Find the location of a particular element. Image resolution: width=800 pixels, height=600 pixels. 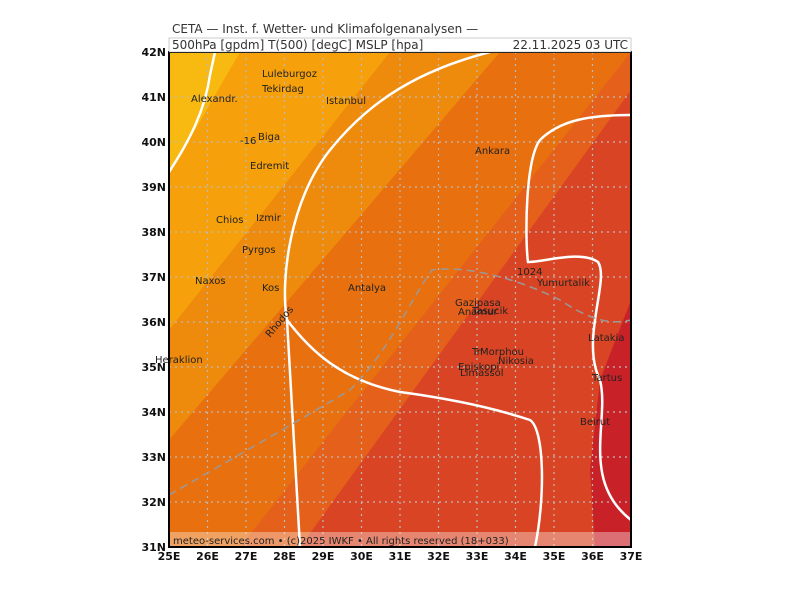

contour-label: -16 is located at coordinates (248, 141).